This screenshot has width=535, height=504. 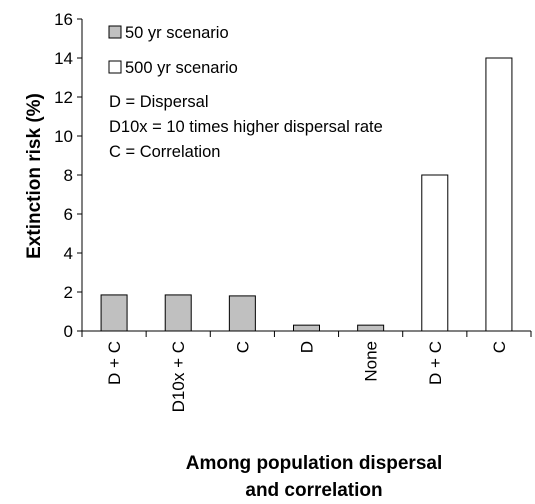 I want to click on y-tick-label: 12, so click(x=63, y=97).